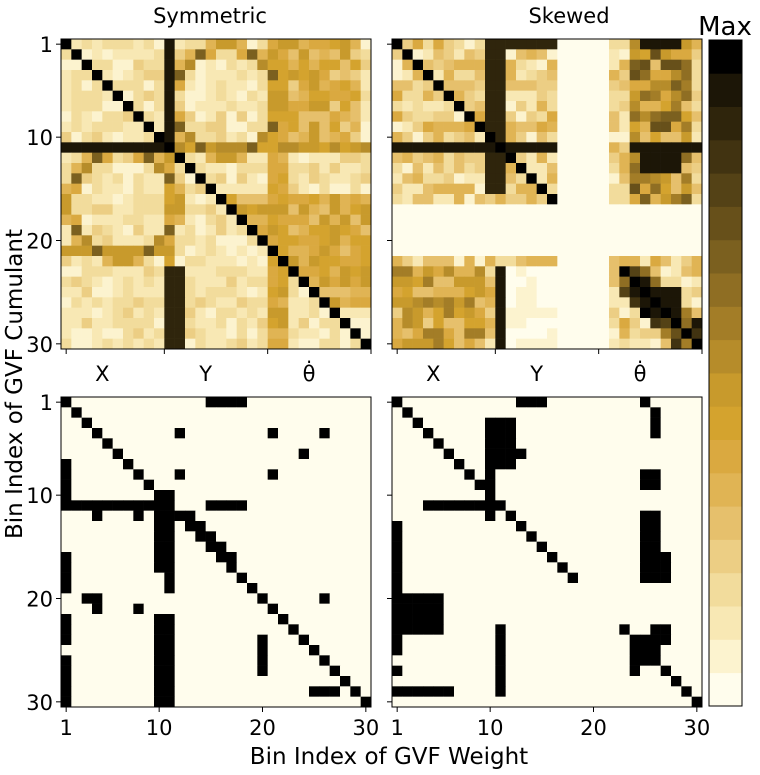 This screenshot has height=775, width=760. Describe the element at coordinates (46, 45) in the screenshot. I see `y-tick-label: 1` at that location.